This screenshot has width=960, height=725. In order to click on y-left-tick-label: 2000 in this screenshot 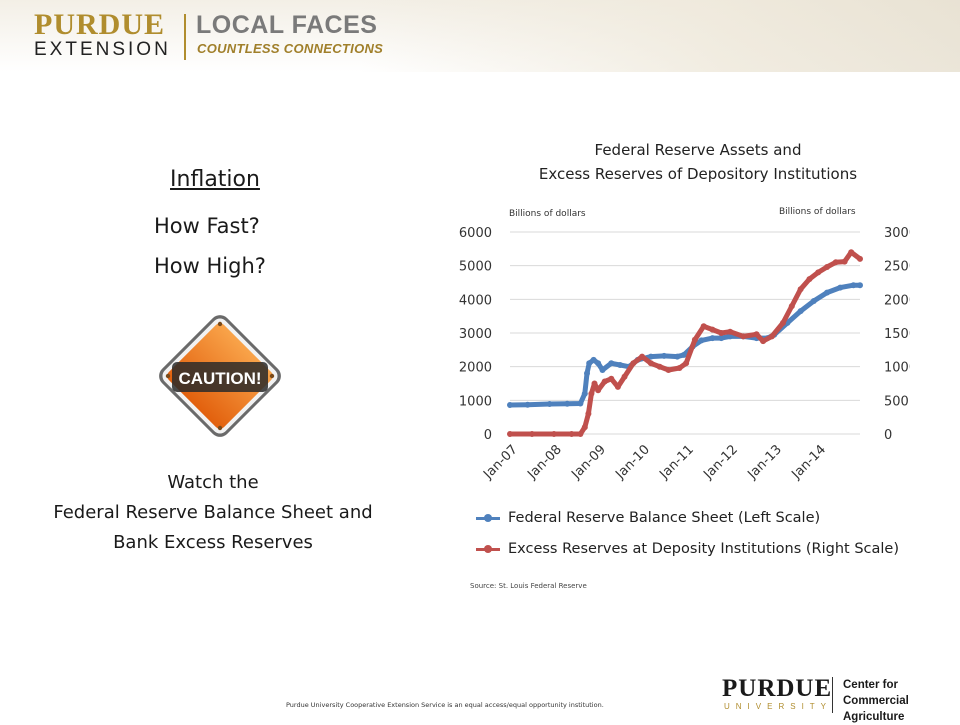, I will do `click(475, 368)`.